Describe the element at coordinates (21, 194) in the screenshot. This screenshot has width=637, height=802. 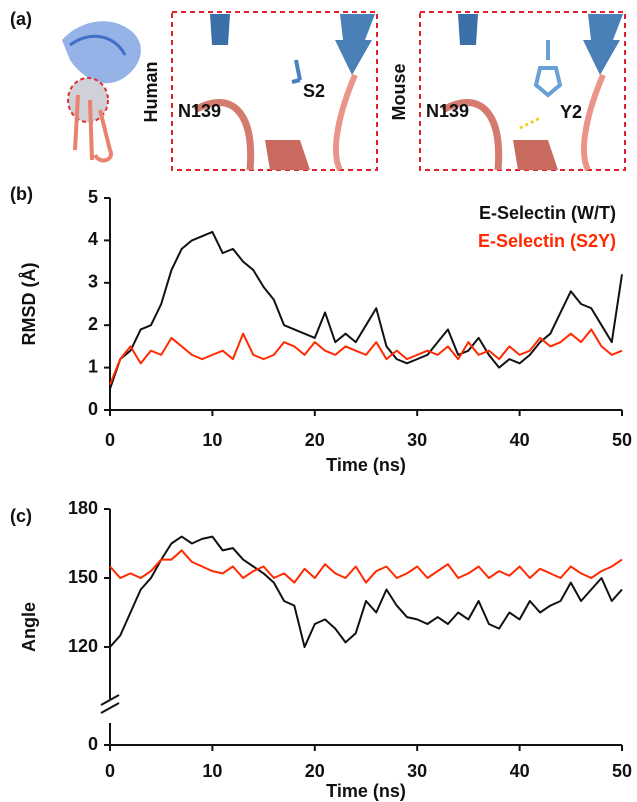
I see `panel-label: (b)` at that location.